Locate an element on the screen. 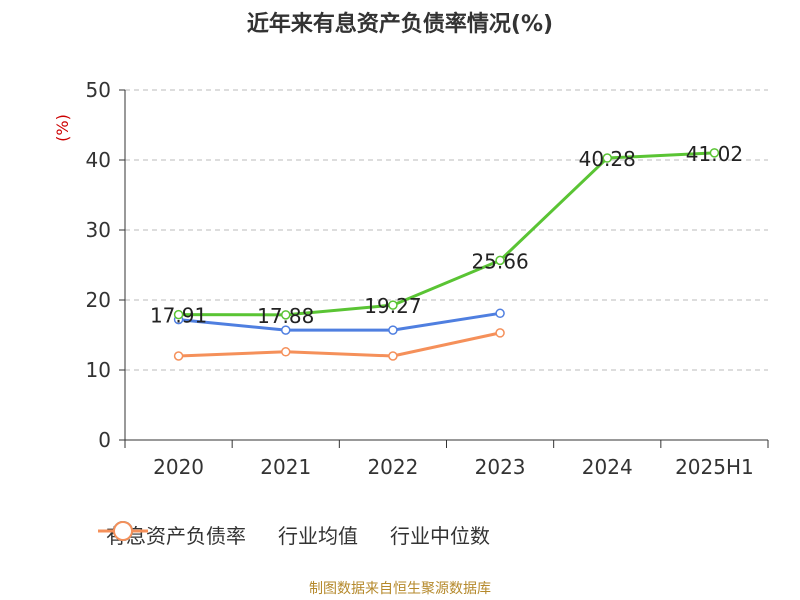 This screenshot has height=600, width=800. legend-label: 行业中位数 is located at coordinates (440, 536).